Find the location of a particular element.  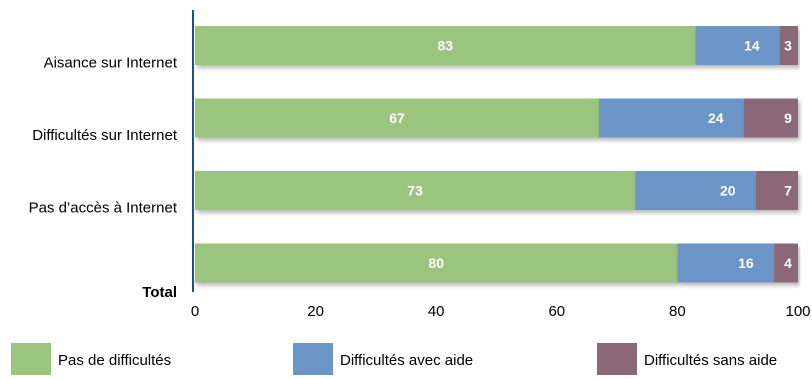

bar-aisance-sur-internet-difficultes-sans-aide is located at coordinates (788, 45).